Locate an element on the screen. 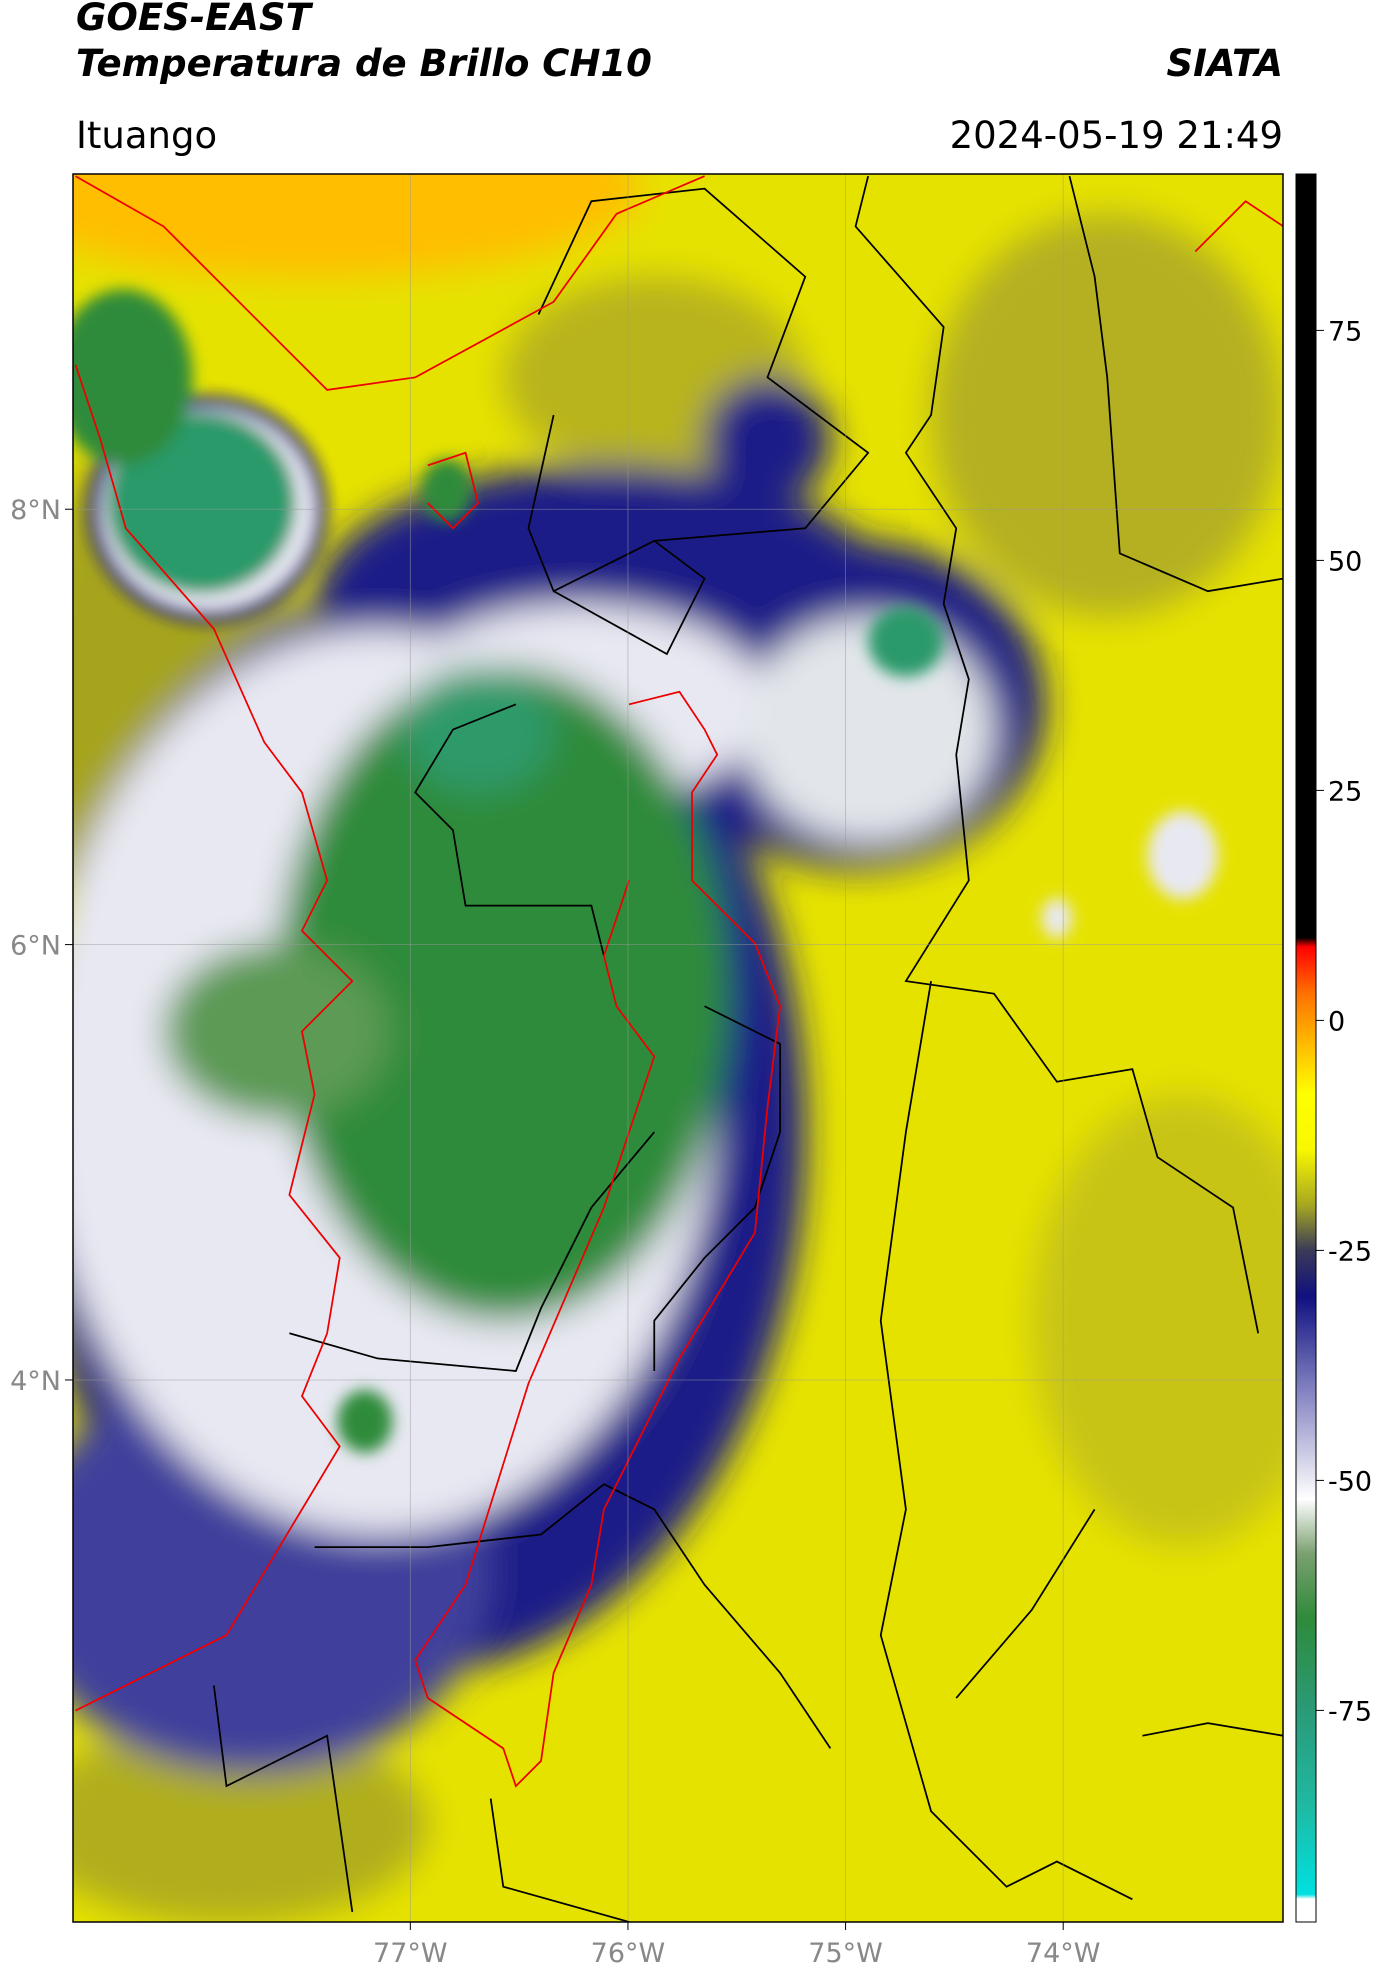 This screenshot has height=1981, width=1384. lat-tick-label: 8°N is located at coordinates (35, 510).